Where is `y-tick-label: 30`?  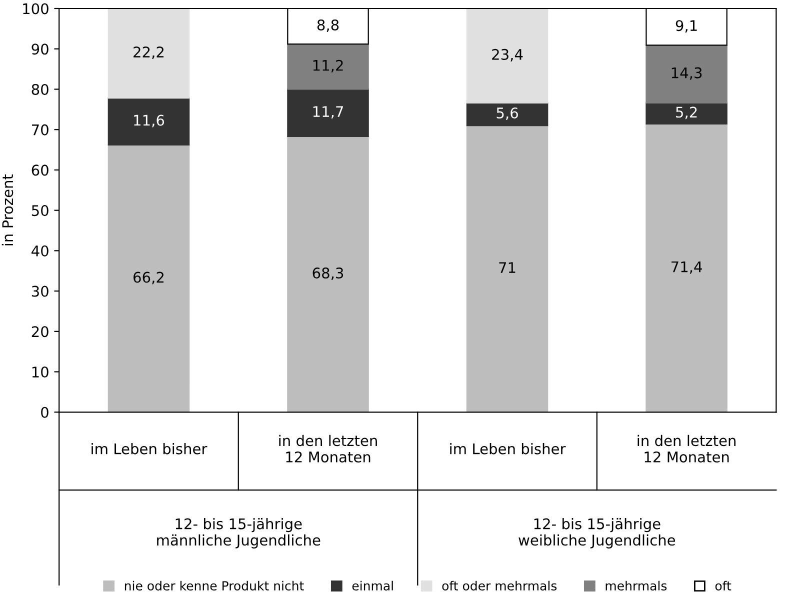 y-tick-label: 30 is located at coordinates (40, 291).